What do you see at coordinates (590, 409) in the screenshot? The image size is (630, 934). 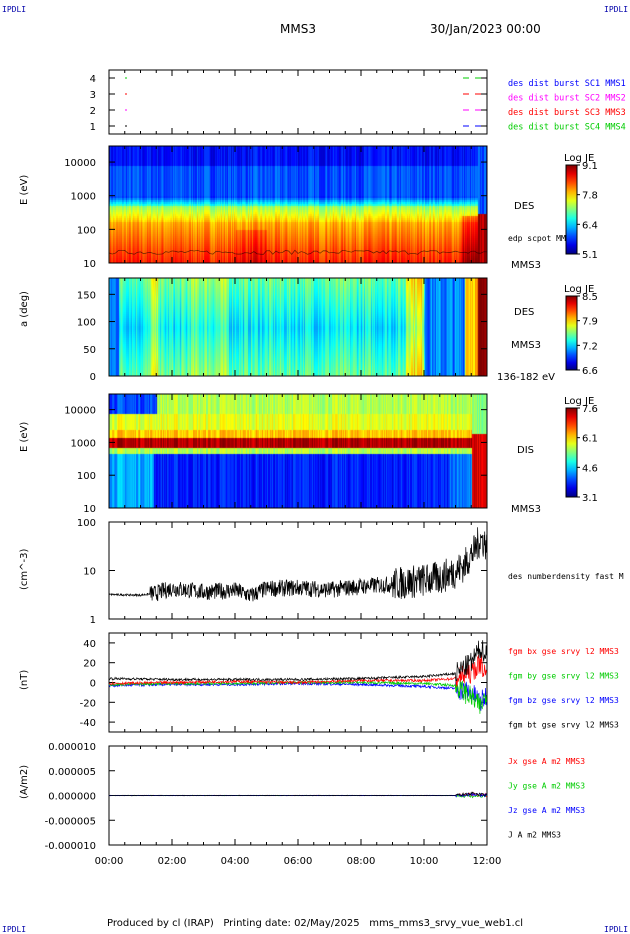 I see `dis-energy-colorbar-tick-label: 7.6` at bounding box center [590, 409].